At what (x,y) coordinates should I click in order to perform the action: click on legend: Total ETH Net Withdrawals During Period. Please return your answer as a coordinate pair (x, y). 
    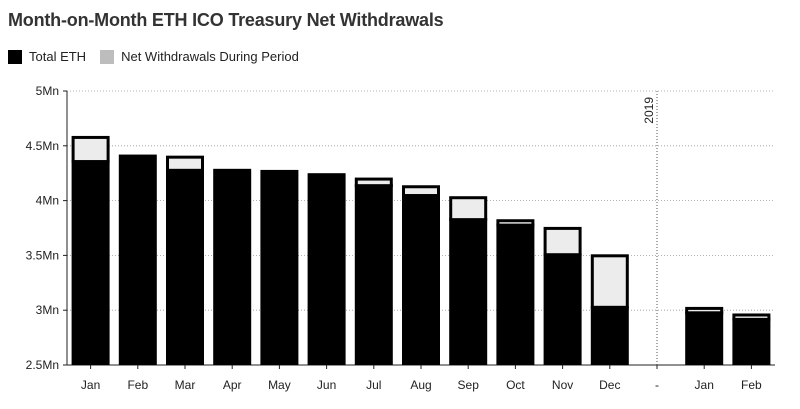
    Looking at the image, I should click on (160, 56).